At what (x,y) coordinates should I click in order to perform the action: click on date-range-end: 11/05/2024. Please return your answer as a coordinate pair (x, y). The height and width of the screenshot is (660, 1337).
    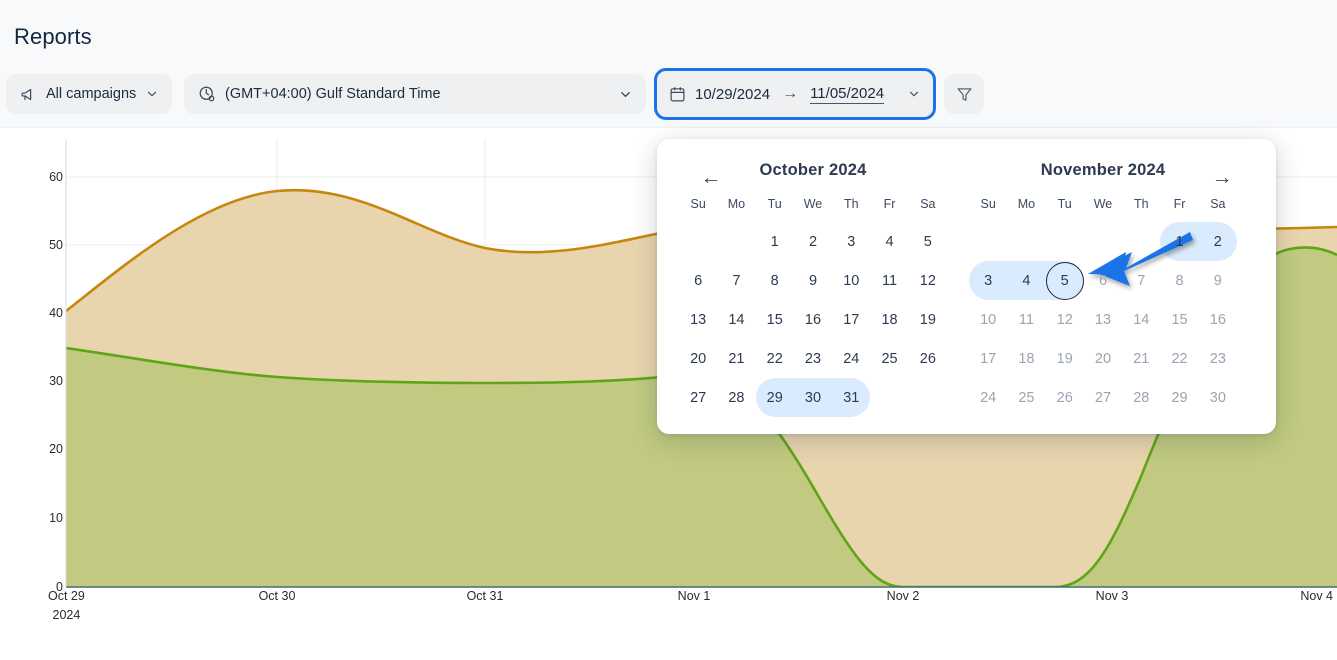
    Looking at the image, I should click on (847, 94).